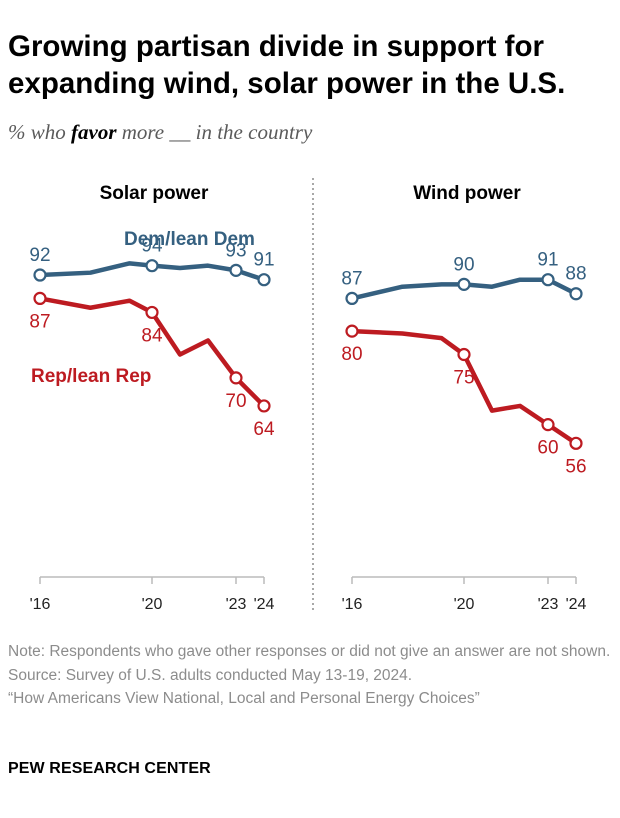  I want to click on solar-powerrep-line, so click(152, 352).